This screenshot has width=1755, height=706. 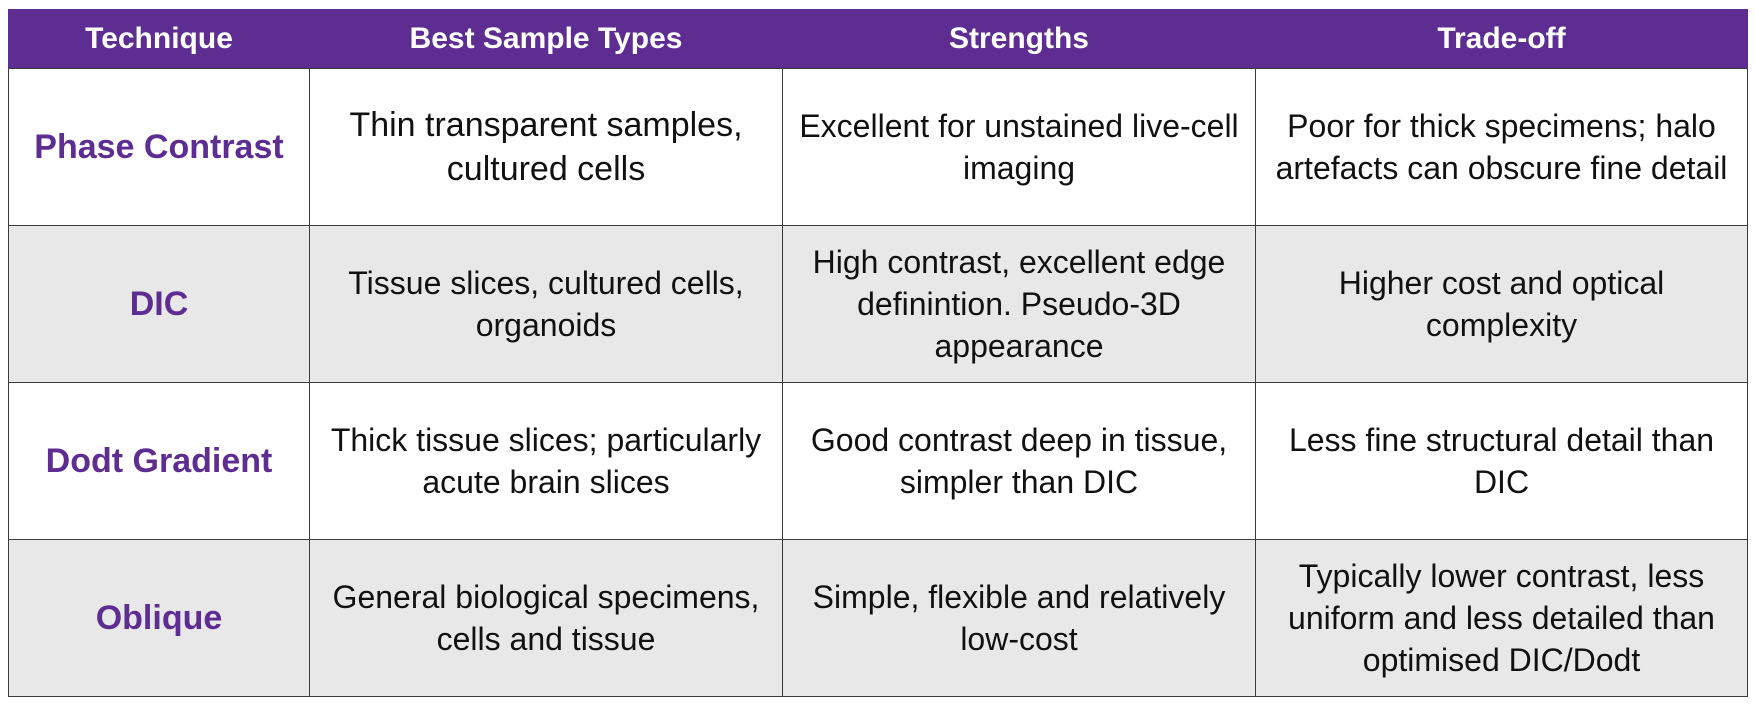 What do you see at coordinates (1501, 461) in the screenshot?
I see `tradeoff-cell: Less fine structural detail than DIC` at bounding box center [1501, 461].